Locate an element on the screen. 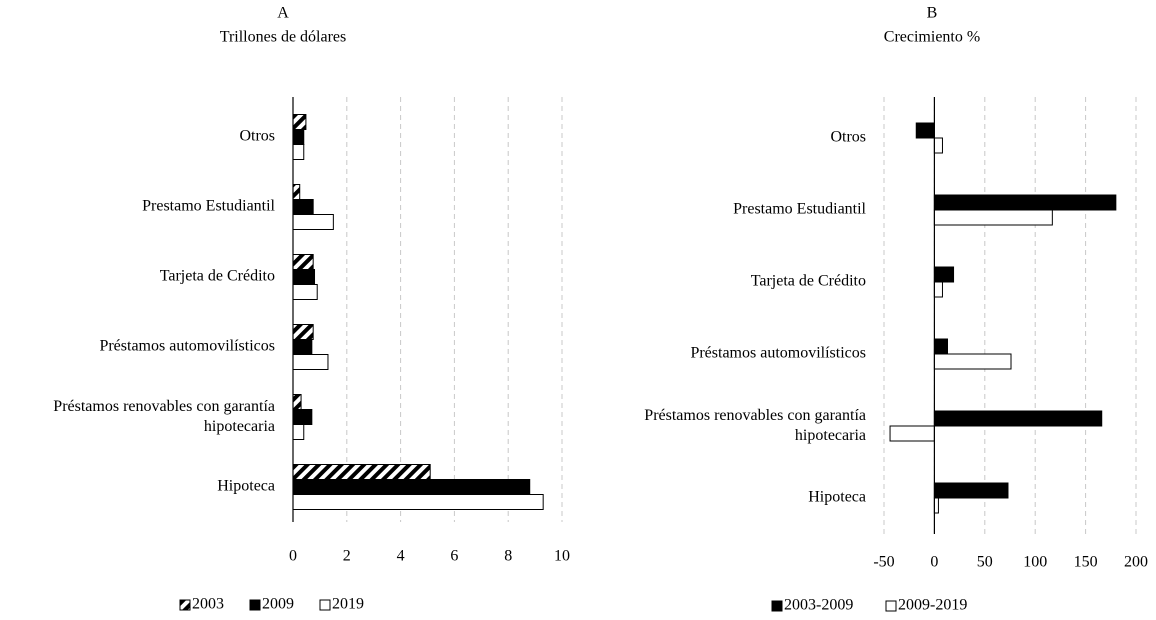 The image size is (1156, 620). chart-title: B is located at coordinates (932, 13).